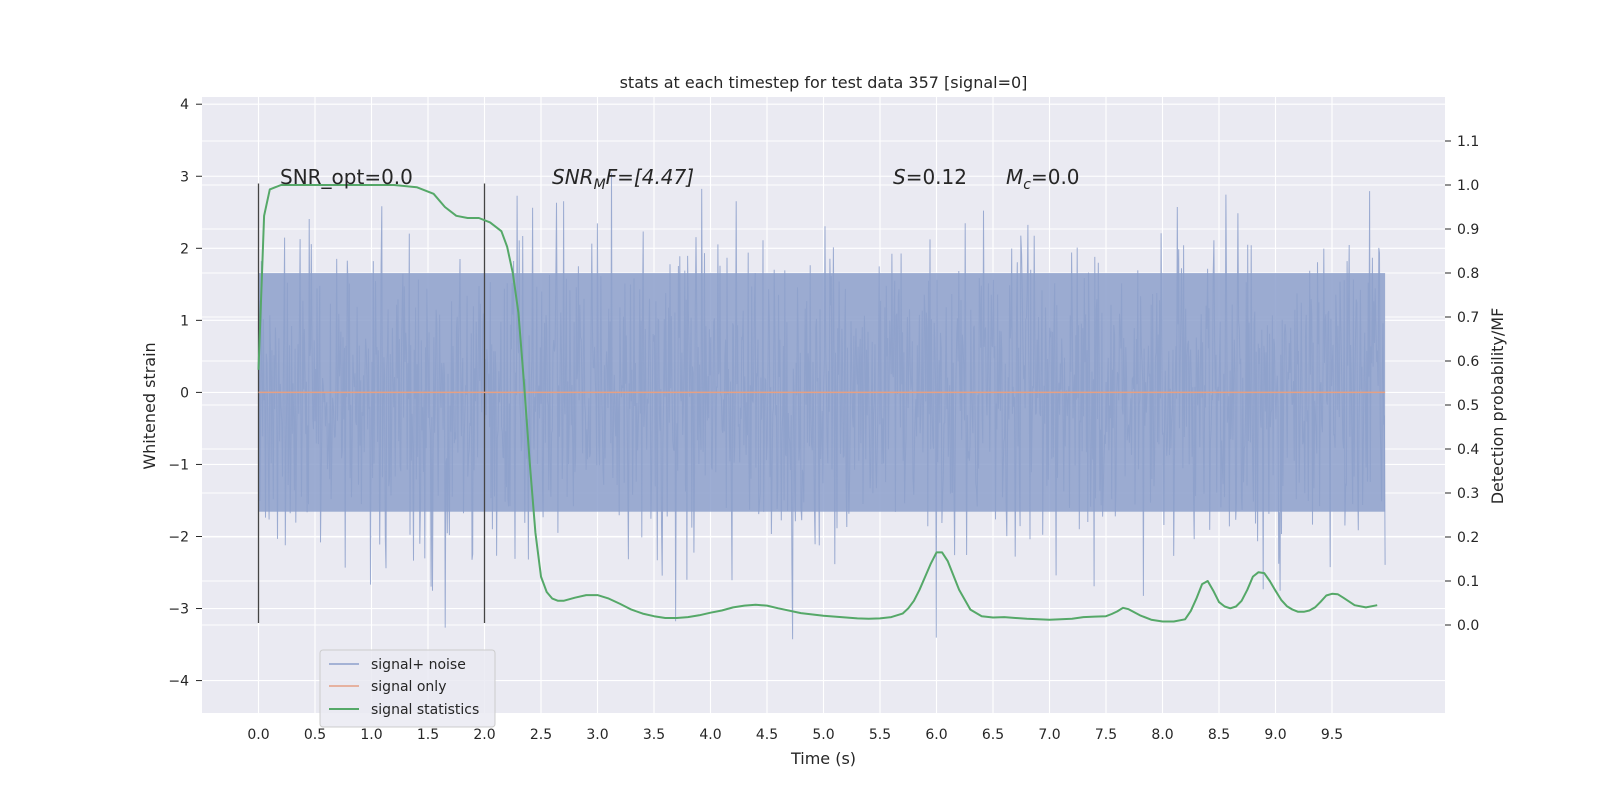  What do you see at coordinates (184, 105) in the screenshot?
I see `y-tick-label-left: 4` at bounding box center [184, 105].